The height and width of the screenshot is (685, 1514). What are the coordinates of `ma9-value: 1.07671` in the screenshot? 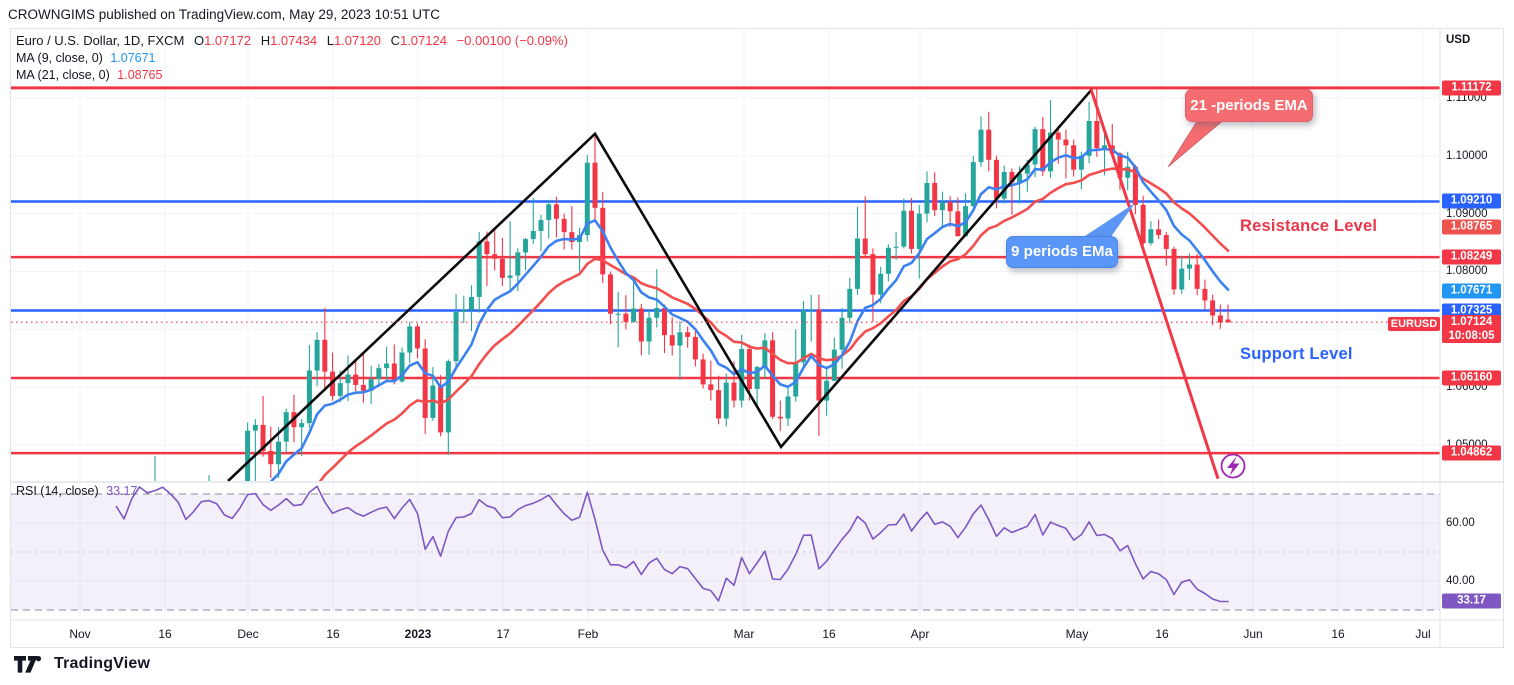 It's located at (133, 58).